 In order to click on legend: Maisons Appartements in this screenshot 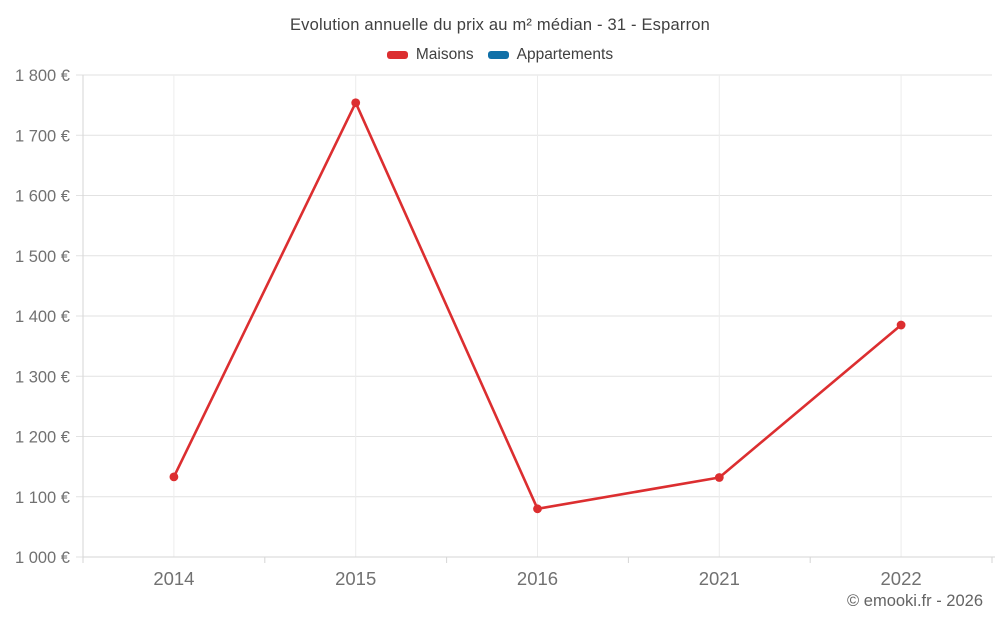, I will do `click(500, 55)`.